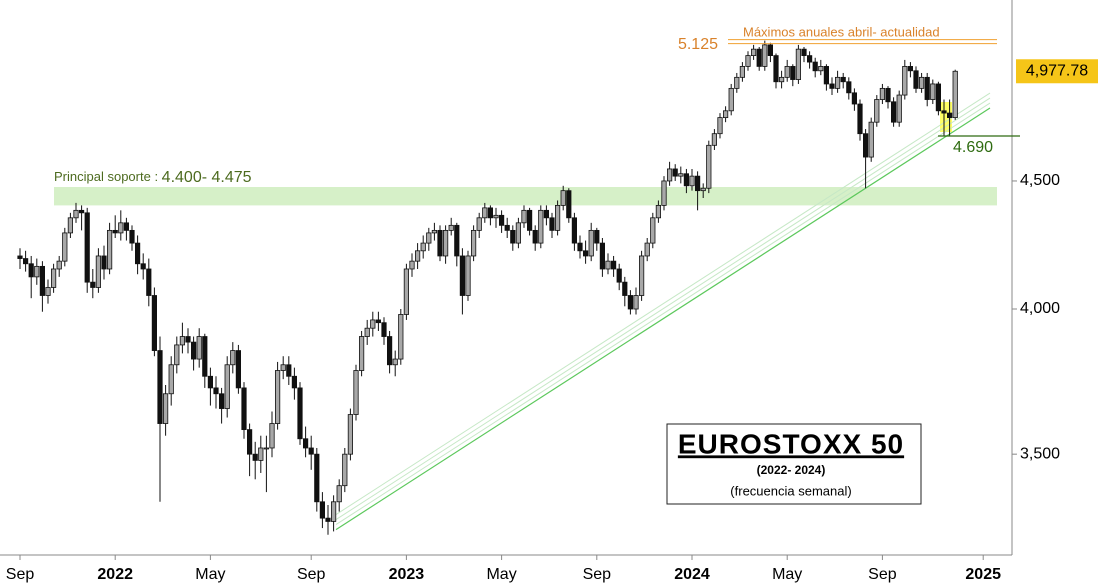  Describe the element at coordinates (692, 574) in the screenshot. I see `x-tick-label: 2024` at that location.